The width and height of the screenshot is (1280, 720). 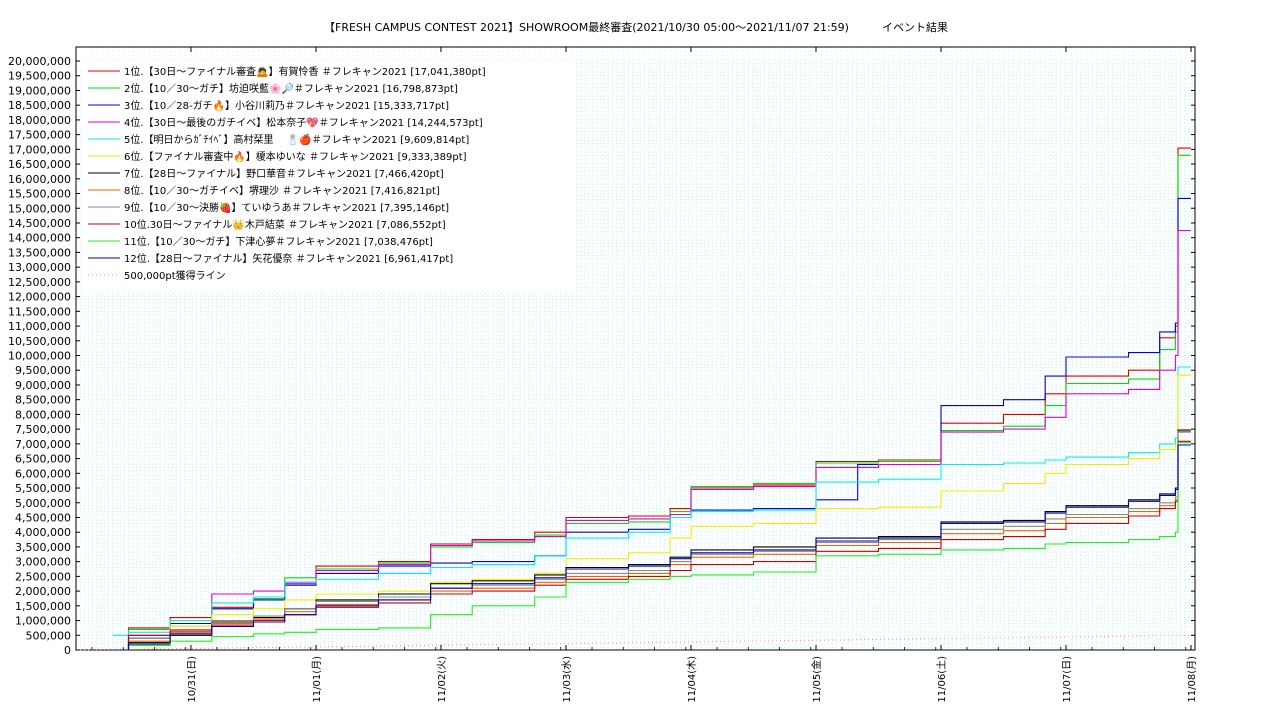 I want to click on reference-line-group, so click(x=635, y=642).